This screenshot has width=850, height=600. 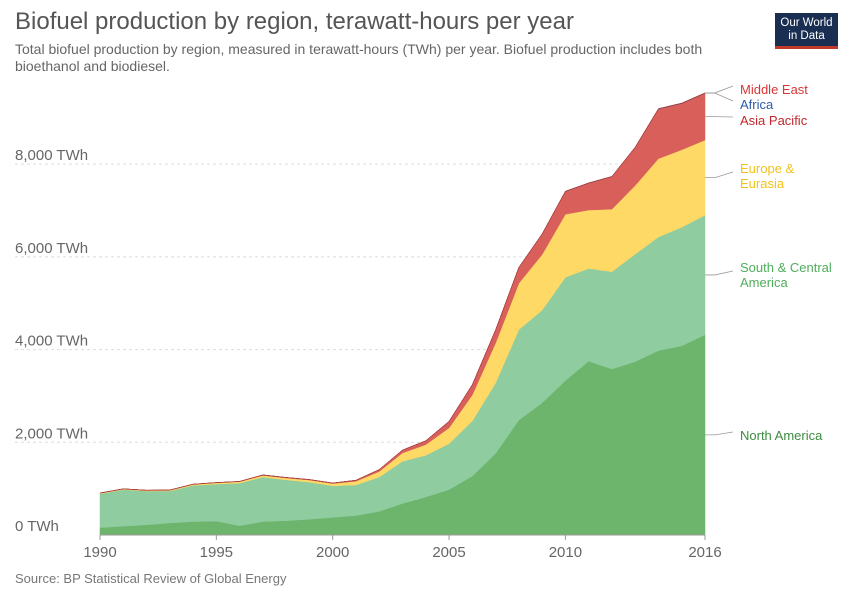 I want to click on legend-label-north-america: North America, so click(x=781, y=435).